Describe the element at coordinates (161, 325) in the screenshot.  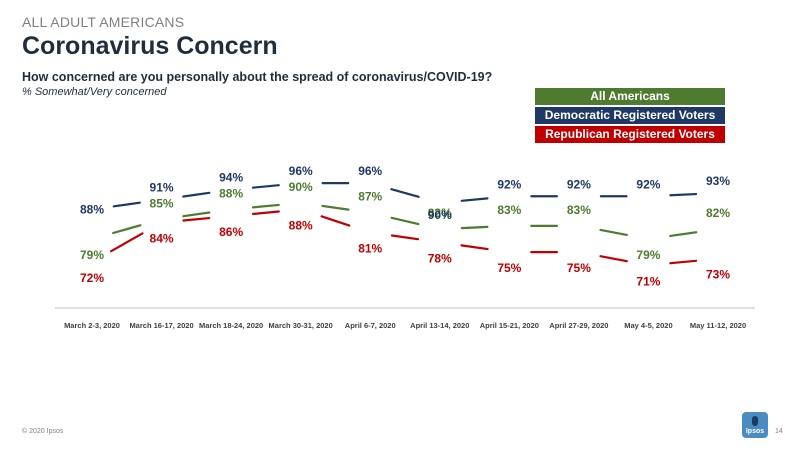
I see `x-tick-label: March 16-17, 2020` at that location.